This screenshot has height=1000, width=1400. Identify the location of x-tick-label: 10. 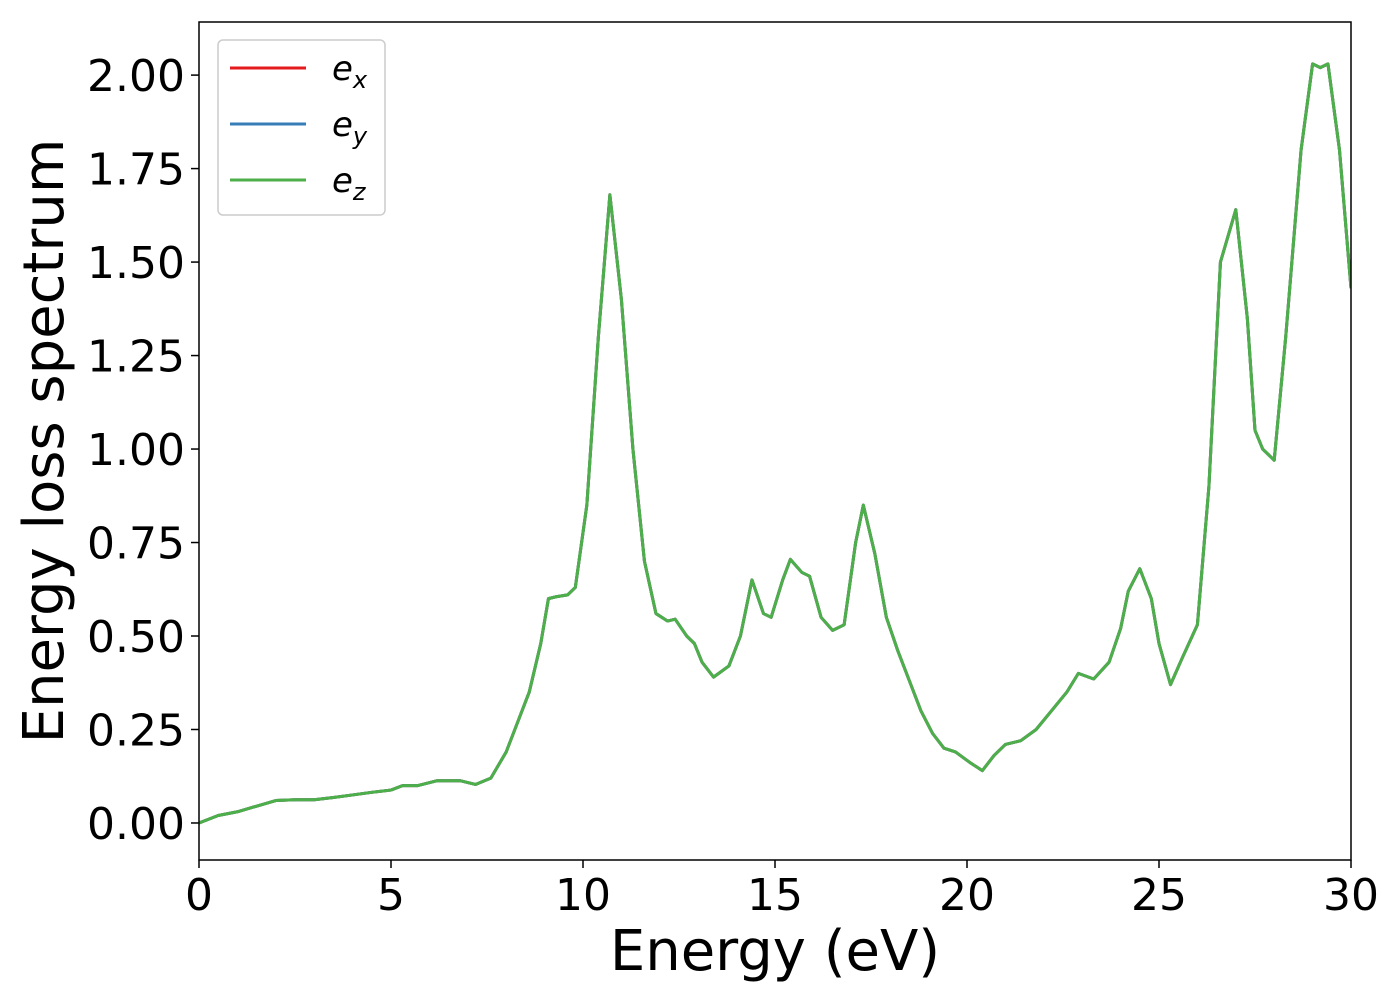
(583, 895).